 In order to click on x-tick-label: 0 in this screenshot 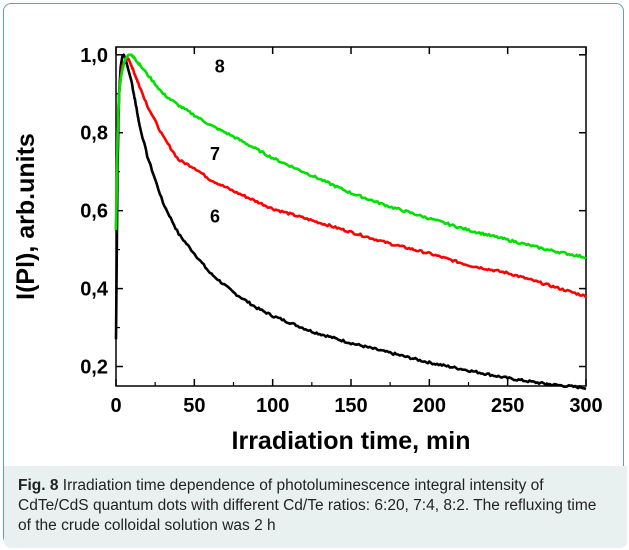, I will do `click(115, 406)`.